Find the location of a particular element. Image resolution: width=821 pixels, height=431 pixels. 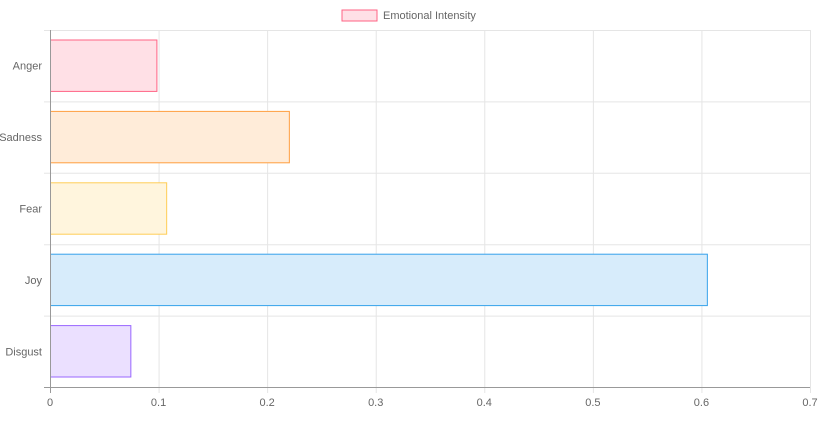

legend-swatch is located at coordinates (359, 15).